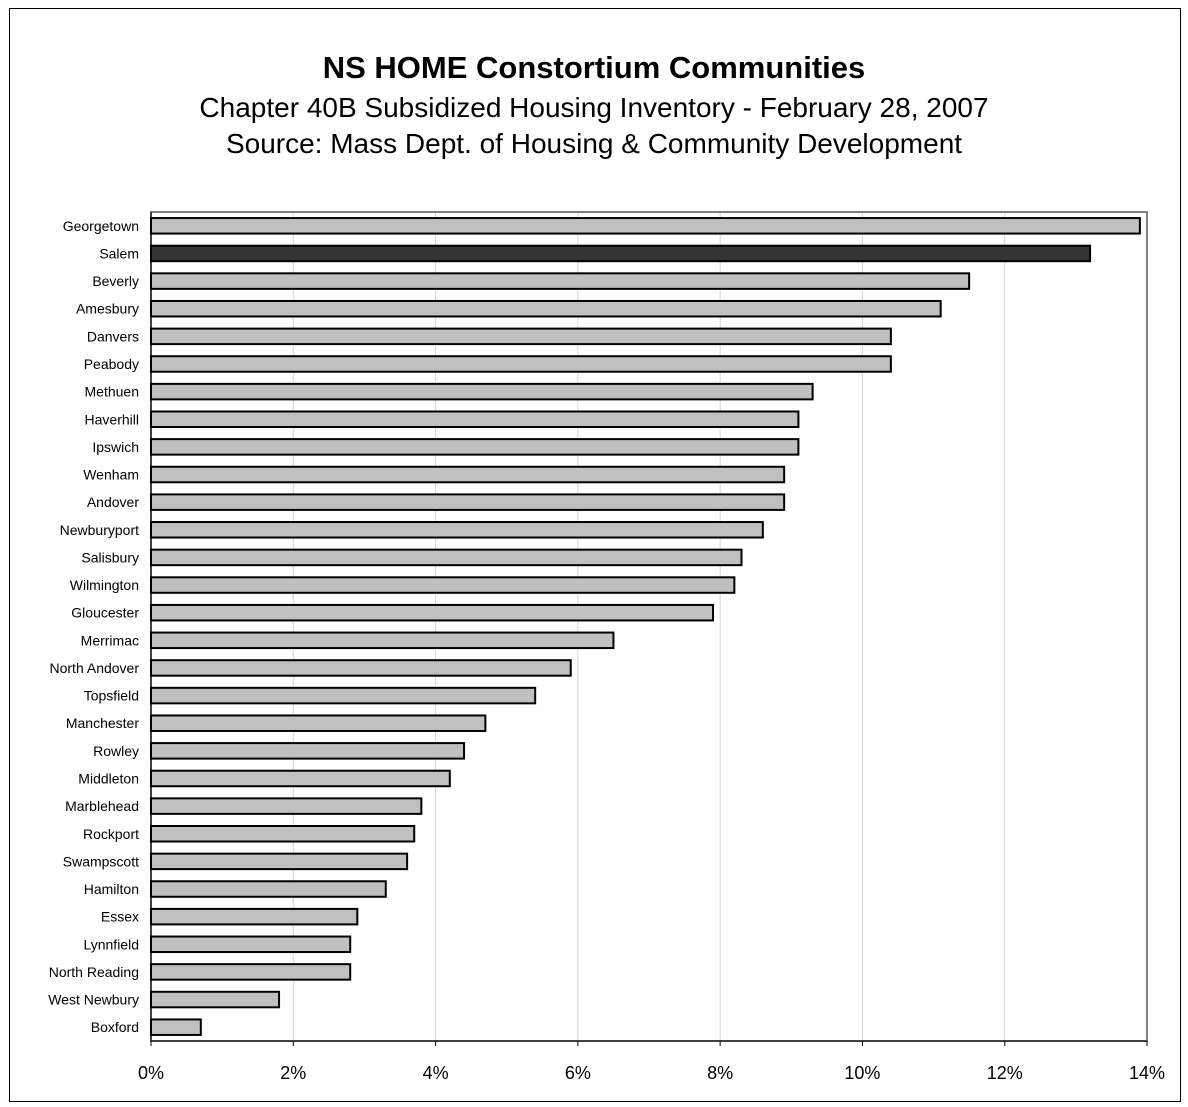  I want to click on bar-haverhill, so click(475, 419).